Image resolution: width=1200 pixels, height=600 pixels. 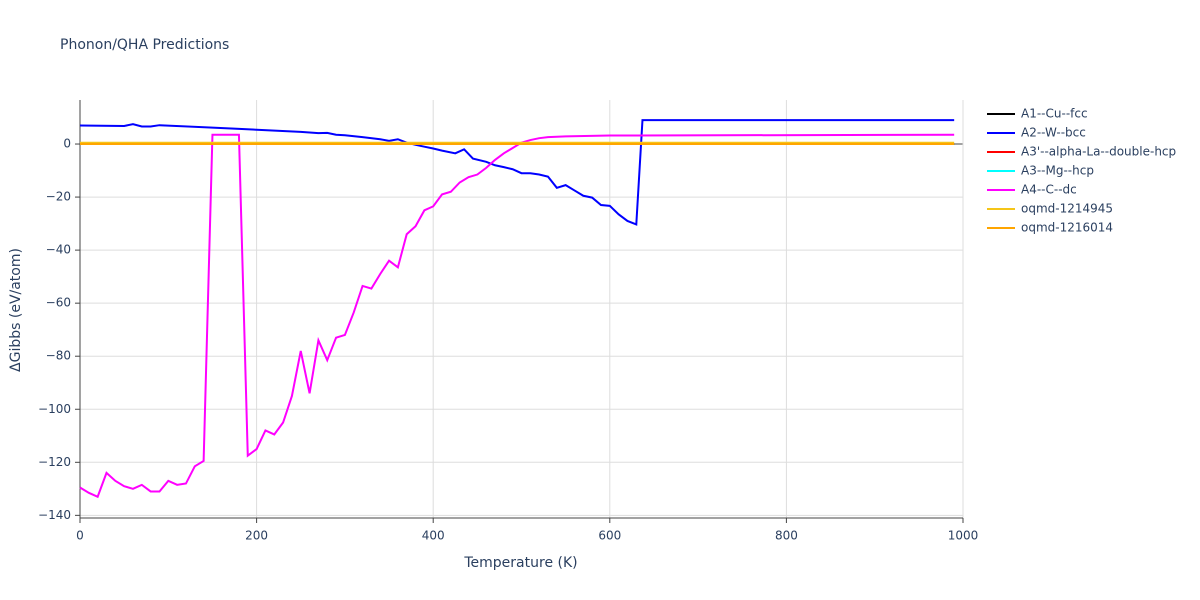 What do you see at coordinates (80, 536) in the screenshot?
I see `x-tick-label: 0` at bounding box center [80, 536].